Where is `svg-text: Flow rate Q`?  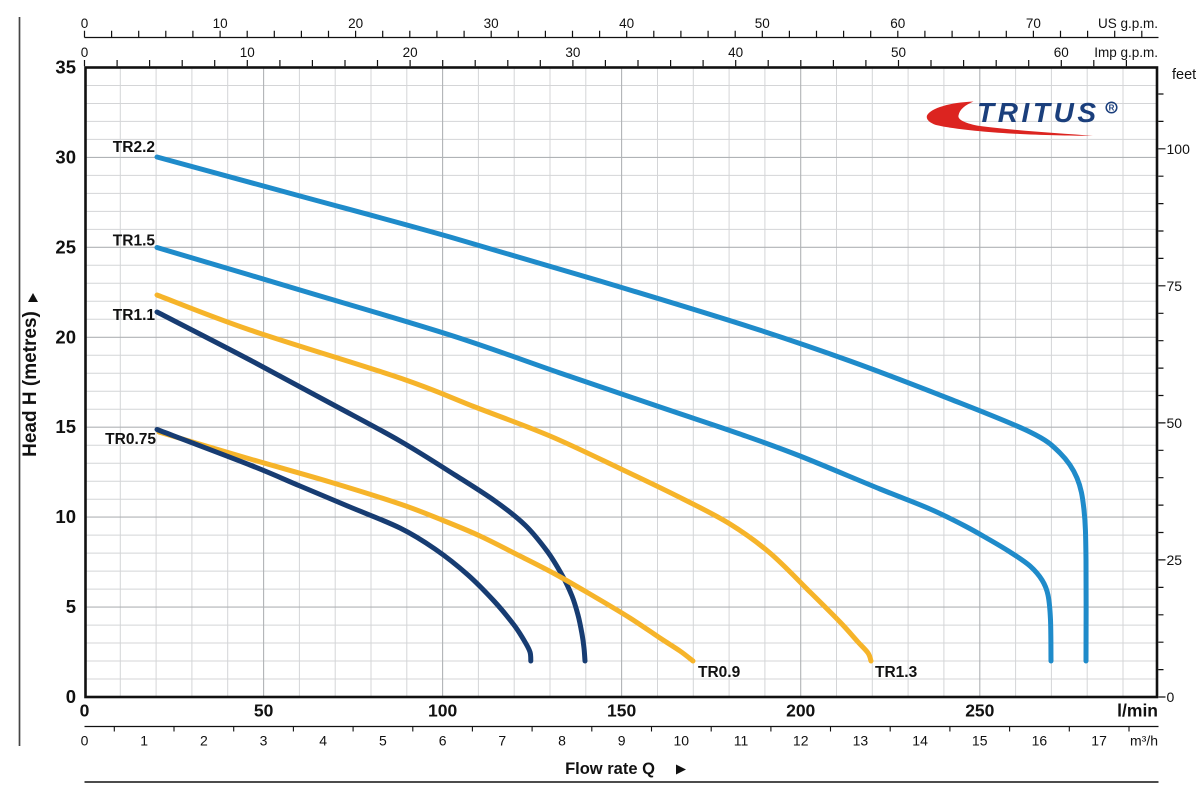 svg-text: Flow rate Q is located at coordinates (610, 769).